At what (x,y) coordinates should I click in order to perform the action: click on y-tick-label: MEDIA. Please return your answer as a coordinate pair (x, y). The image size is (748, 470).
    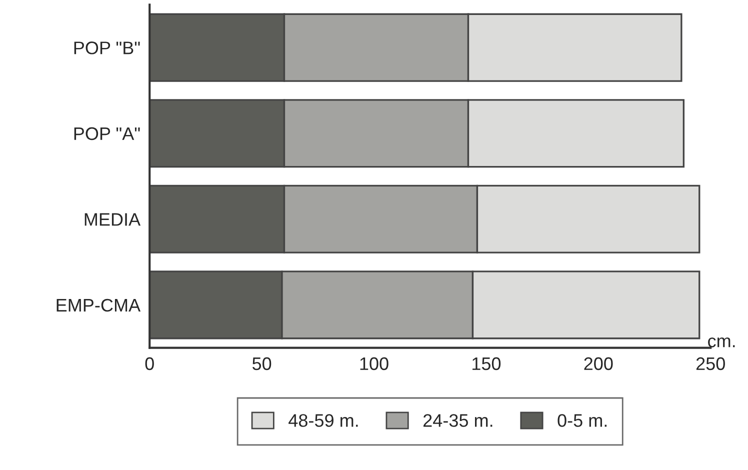
    Looking at the image, I should click on (112, 219).